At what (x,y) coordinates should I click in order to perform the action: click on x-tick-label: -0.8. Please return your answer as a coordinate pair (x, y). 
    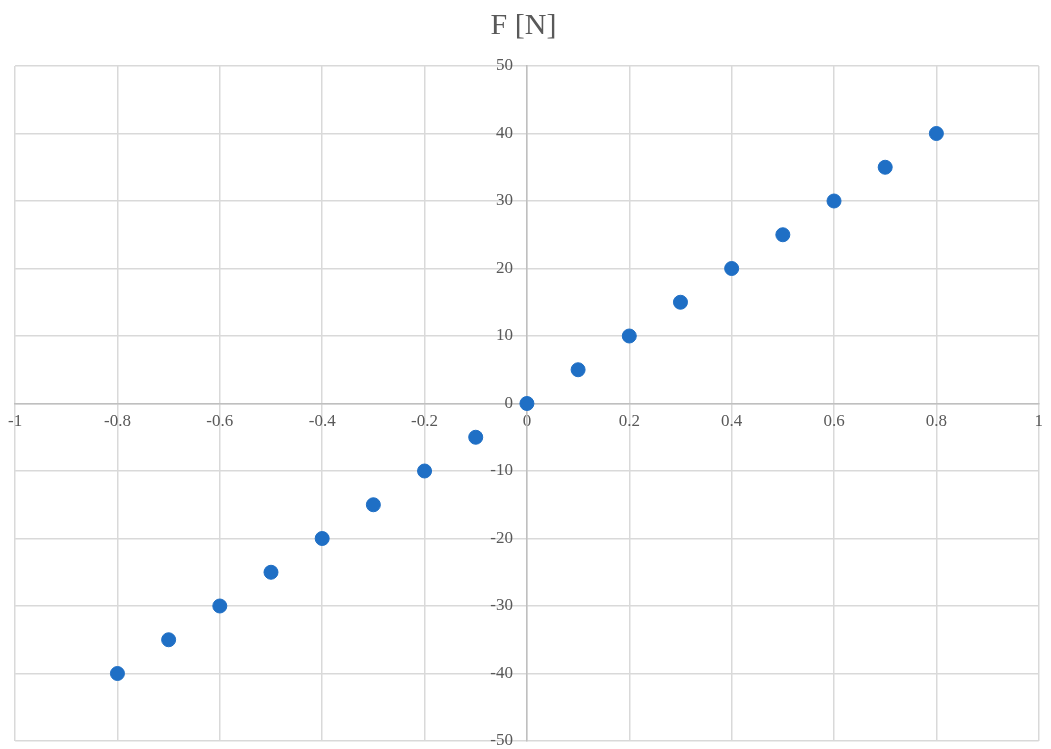
    Looking at the image, I should click on (117, 421).